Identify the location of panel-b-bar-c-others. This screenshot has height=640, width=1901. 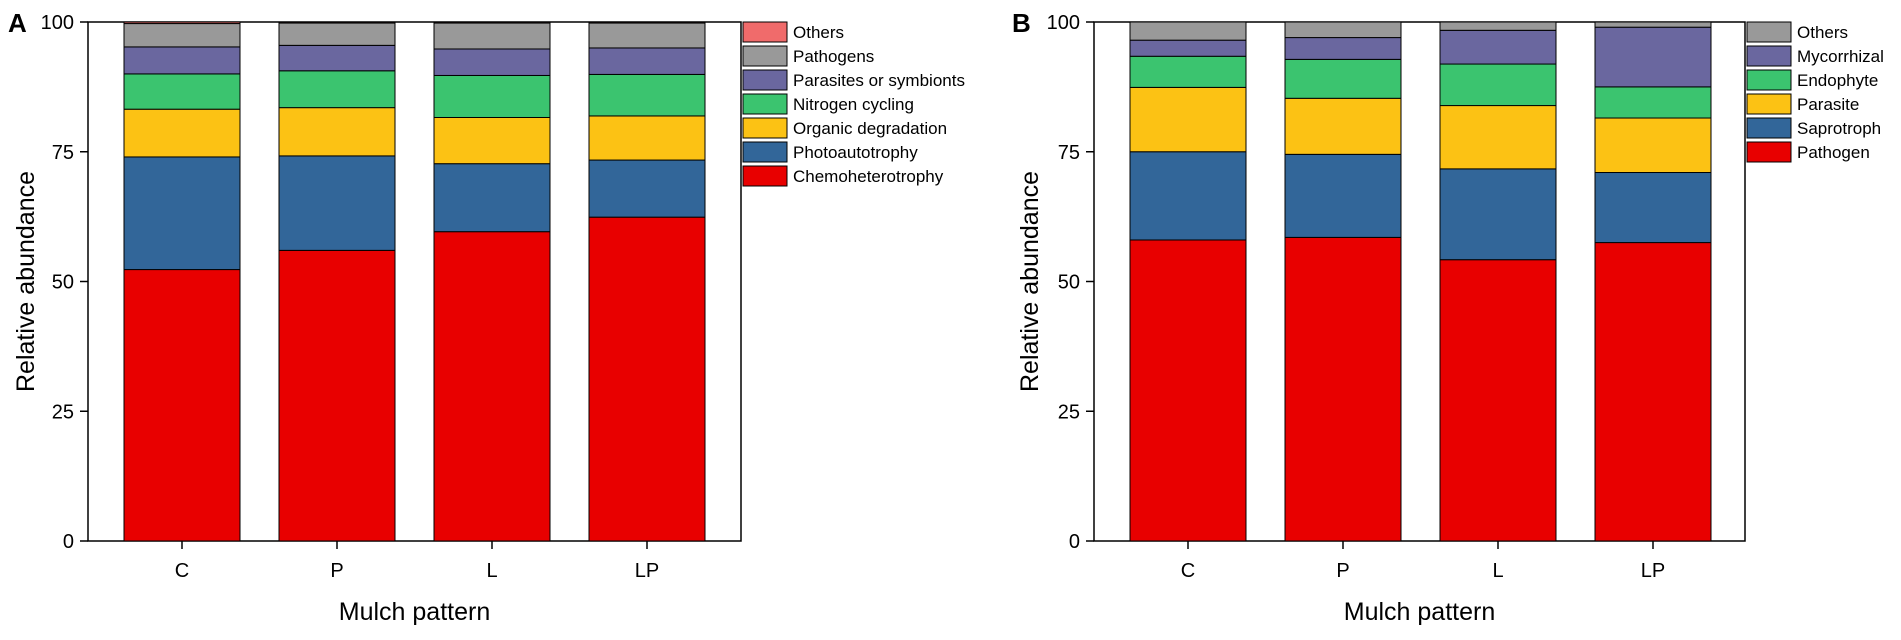
(1188, 31).